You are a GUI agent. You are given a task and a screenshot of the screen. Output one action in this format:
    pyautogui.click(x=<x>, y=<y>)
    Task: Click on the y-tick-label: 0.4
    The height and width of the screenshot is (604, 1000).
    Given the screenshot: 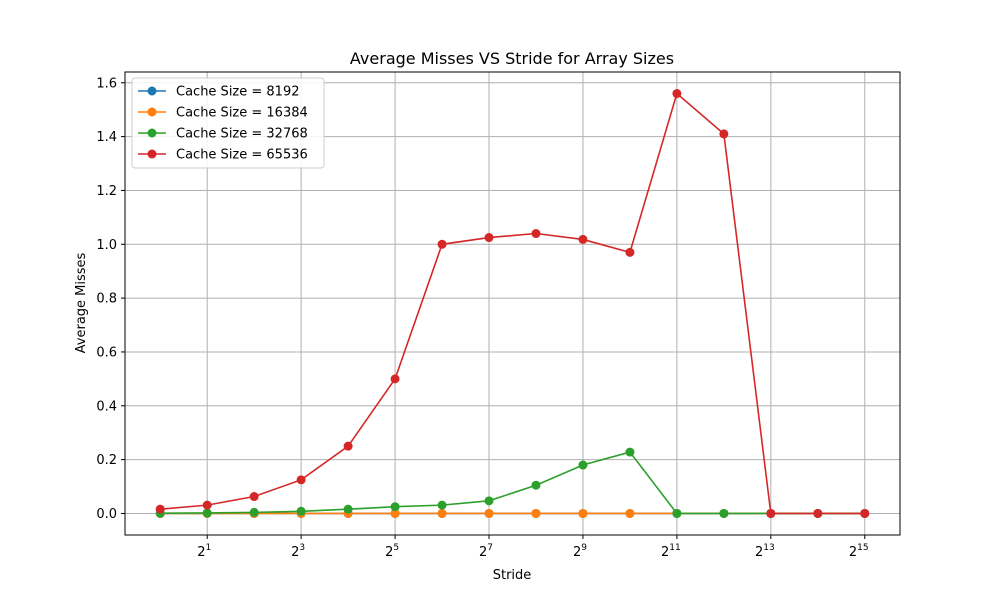 What is the action you would take?
    pyautogui.click(x=106, y=406)
    